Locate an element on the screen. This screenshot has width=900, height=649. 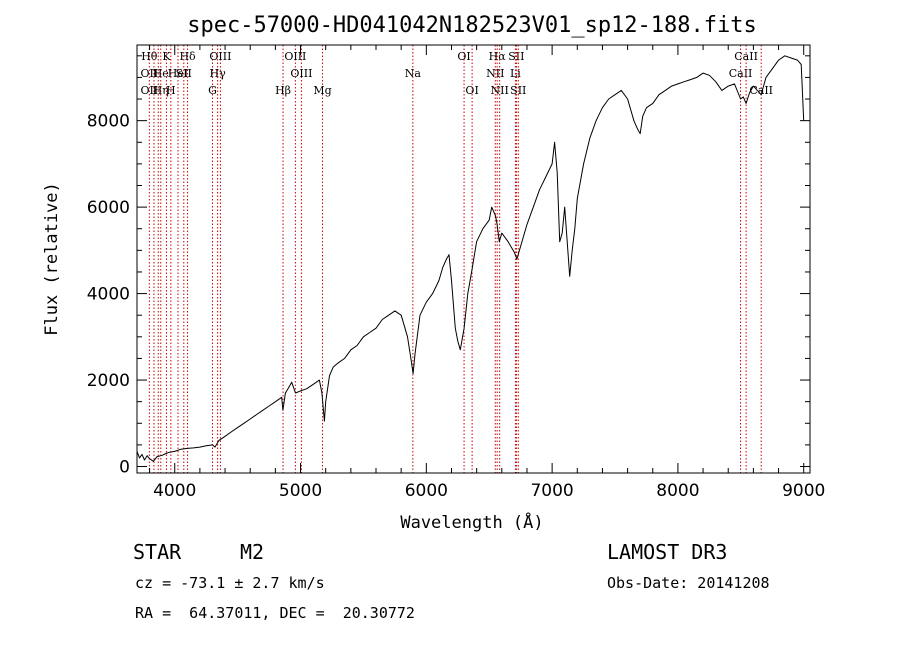
line-label: Na is located at coordinates (413, 73).